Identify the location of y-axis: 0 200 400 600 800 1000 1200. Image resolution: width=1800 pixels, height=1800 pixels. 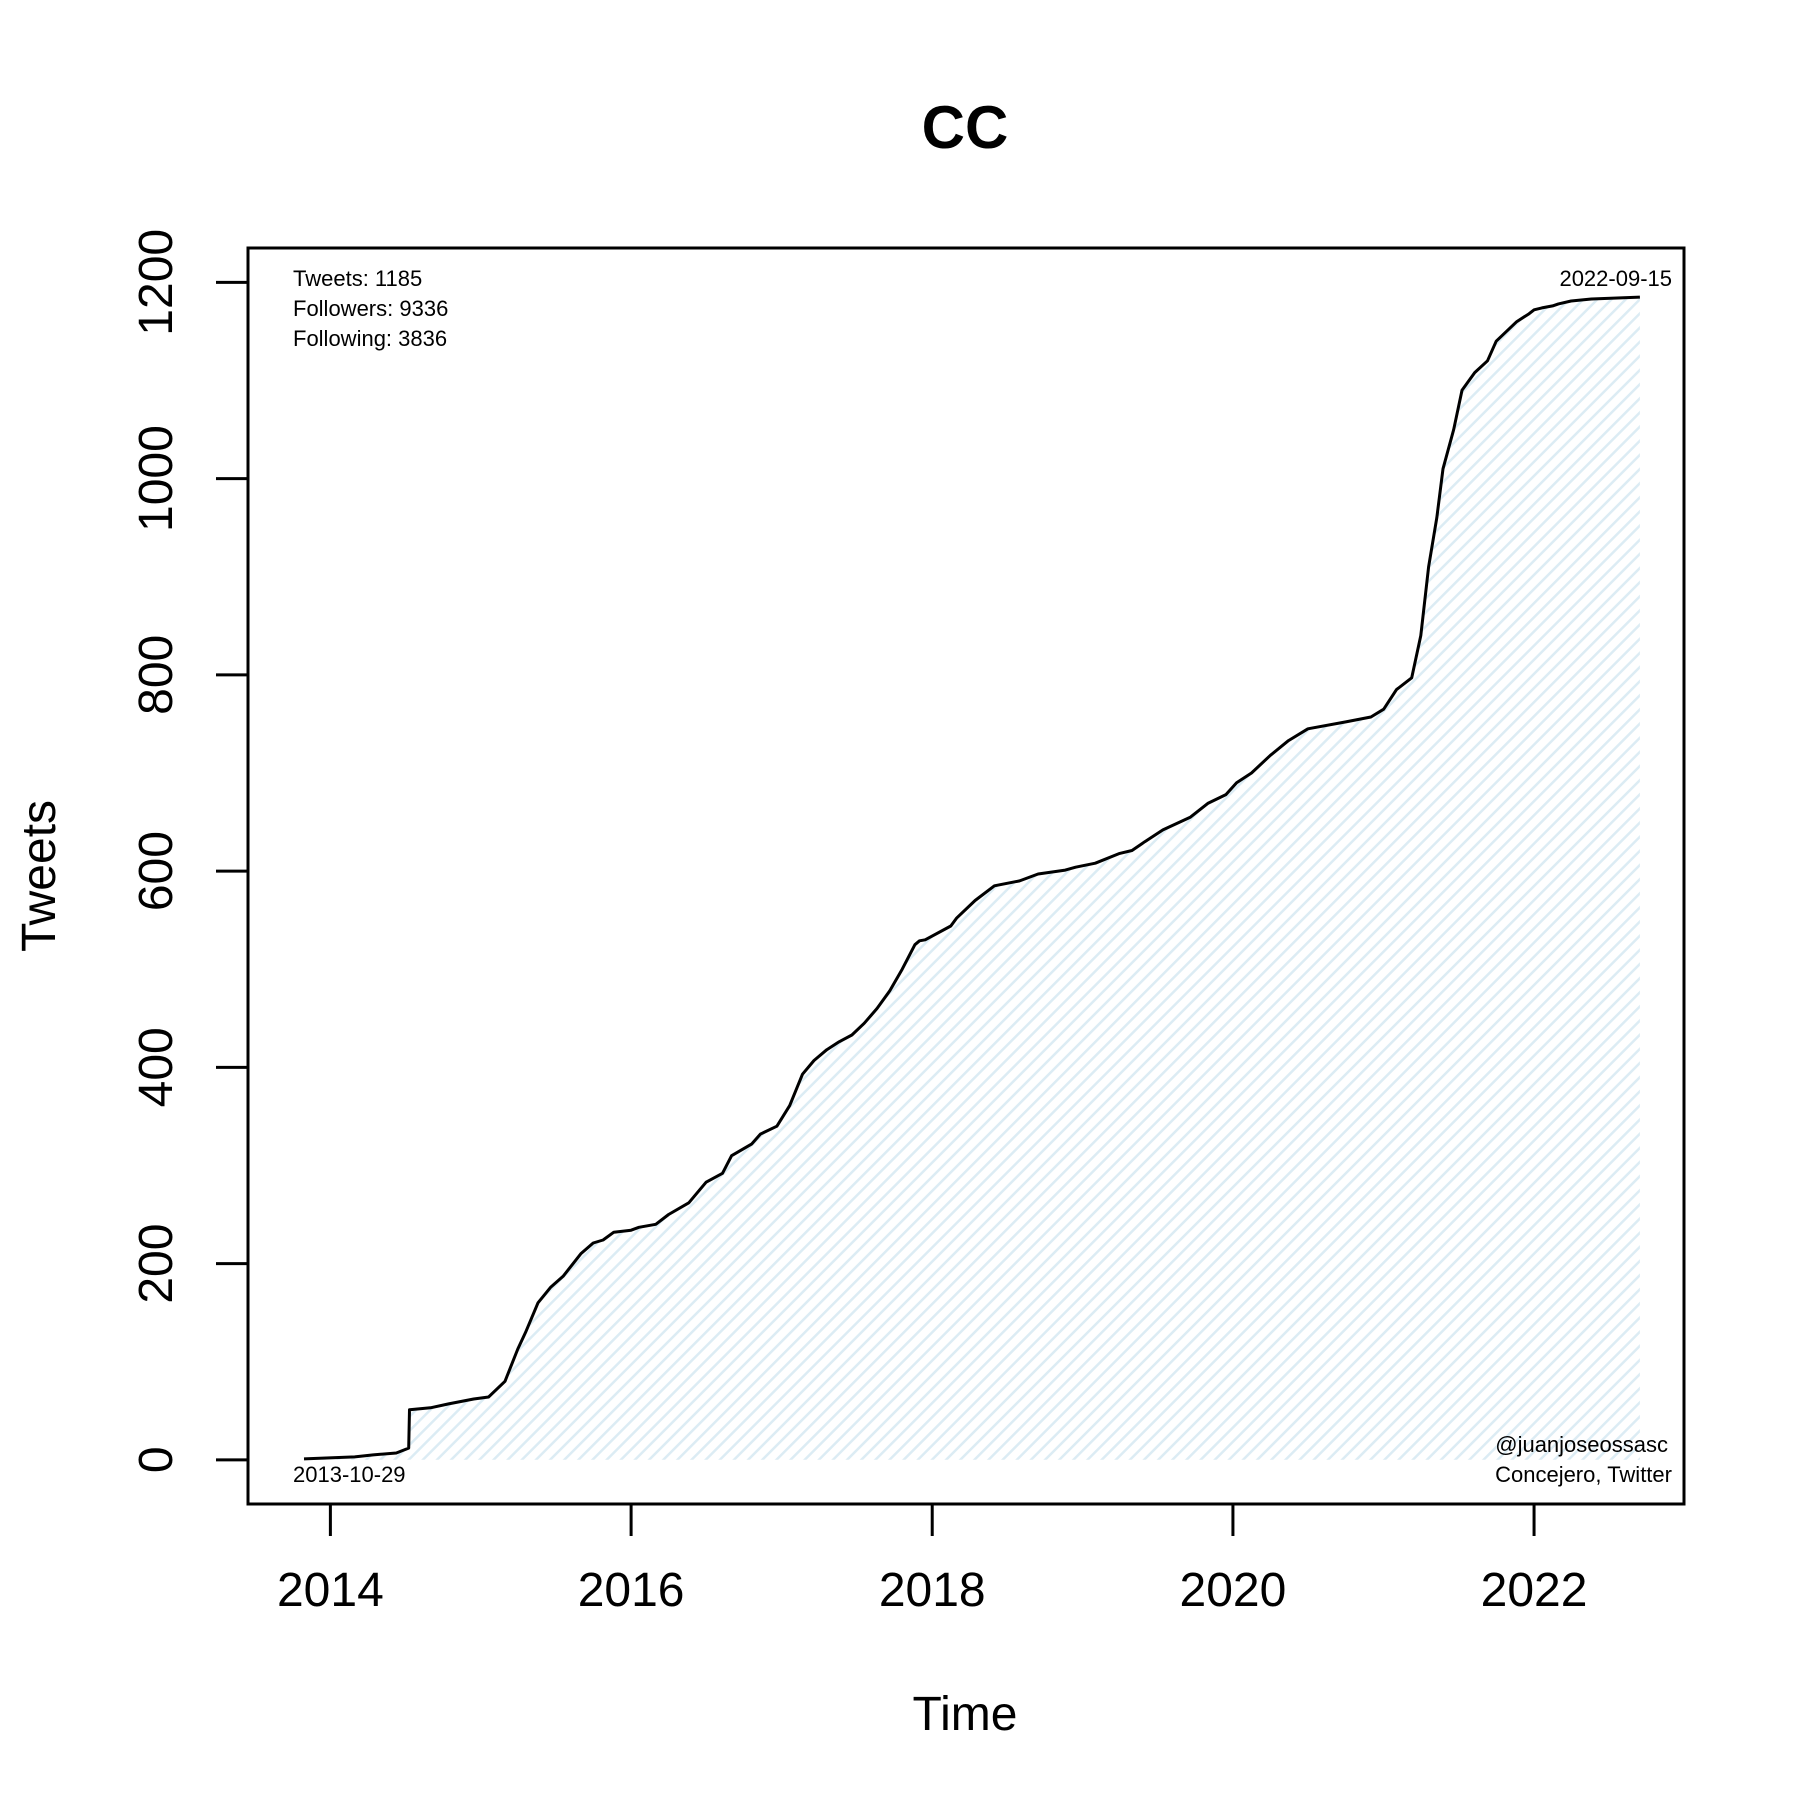
(190, 851).